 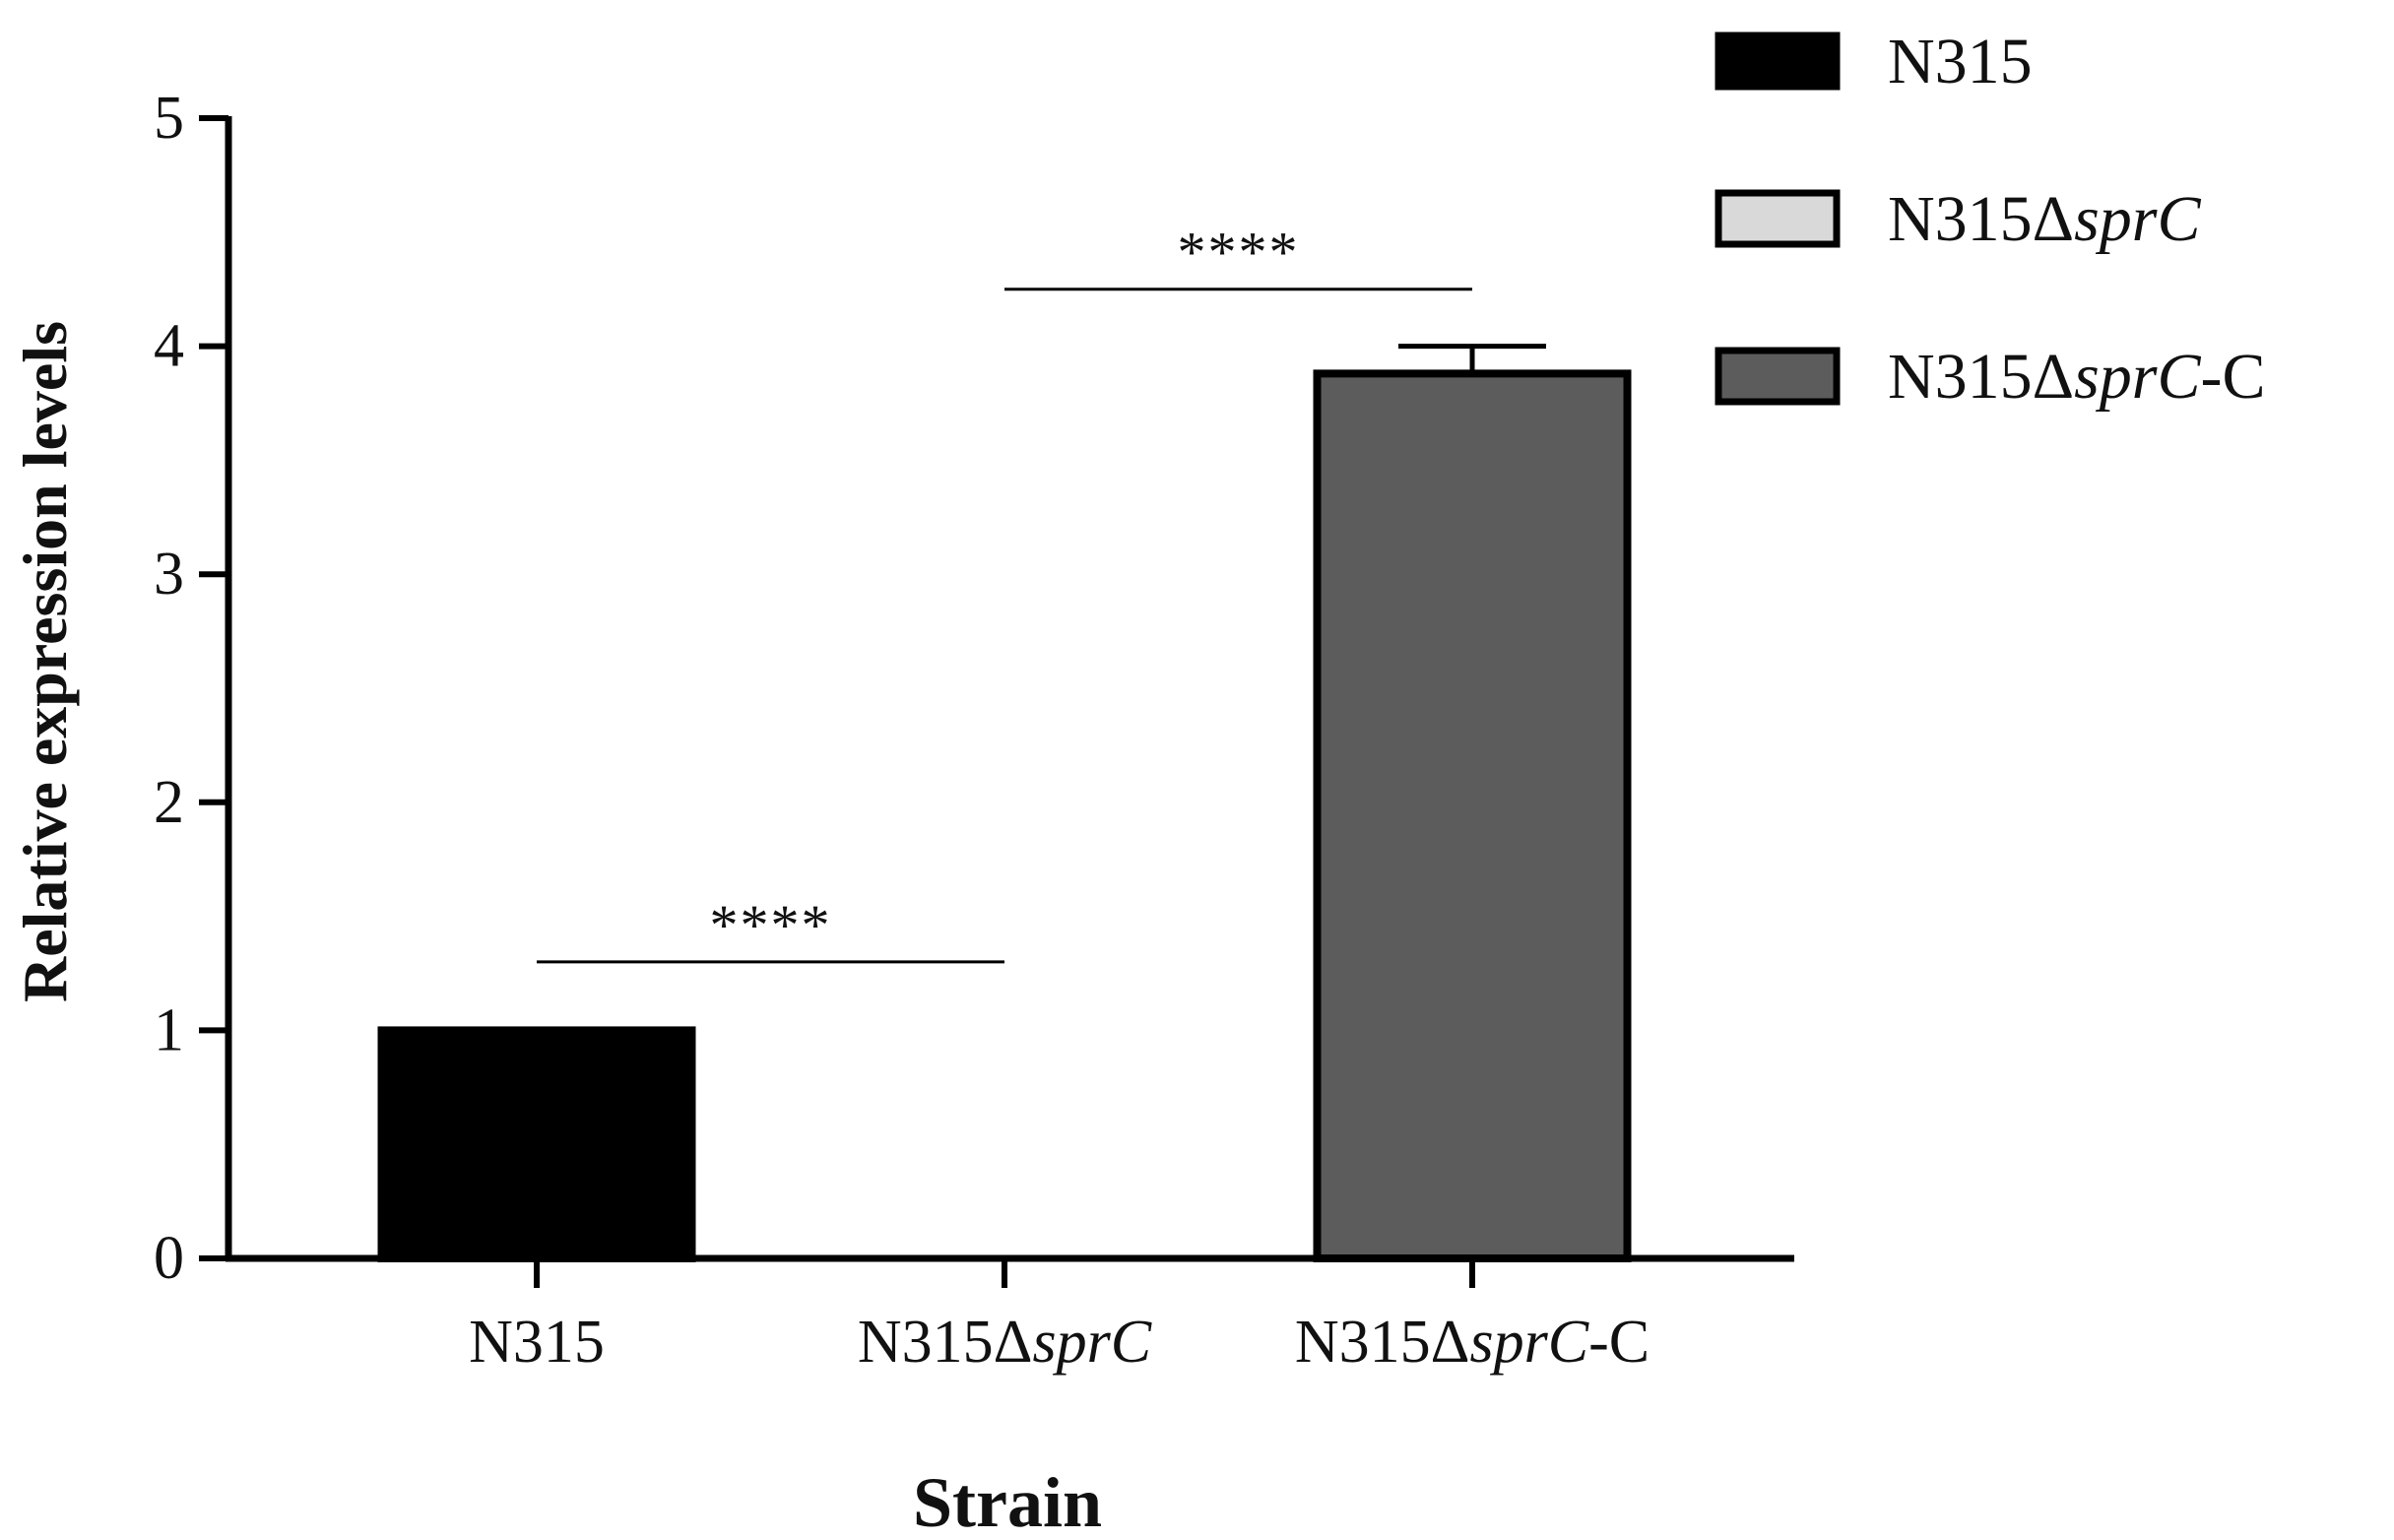 What do you see at coordinates (169, 118) in the screenshot?
I see `y-tick-label-5: 5` at bounding box center [169, 118].